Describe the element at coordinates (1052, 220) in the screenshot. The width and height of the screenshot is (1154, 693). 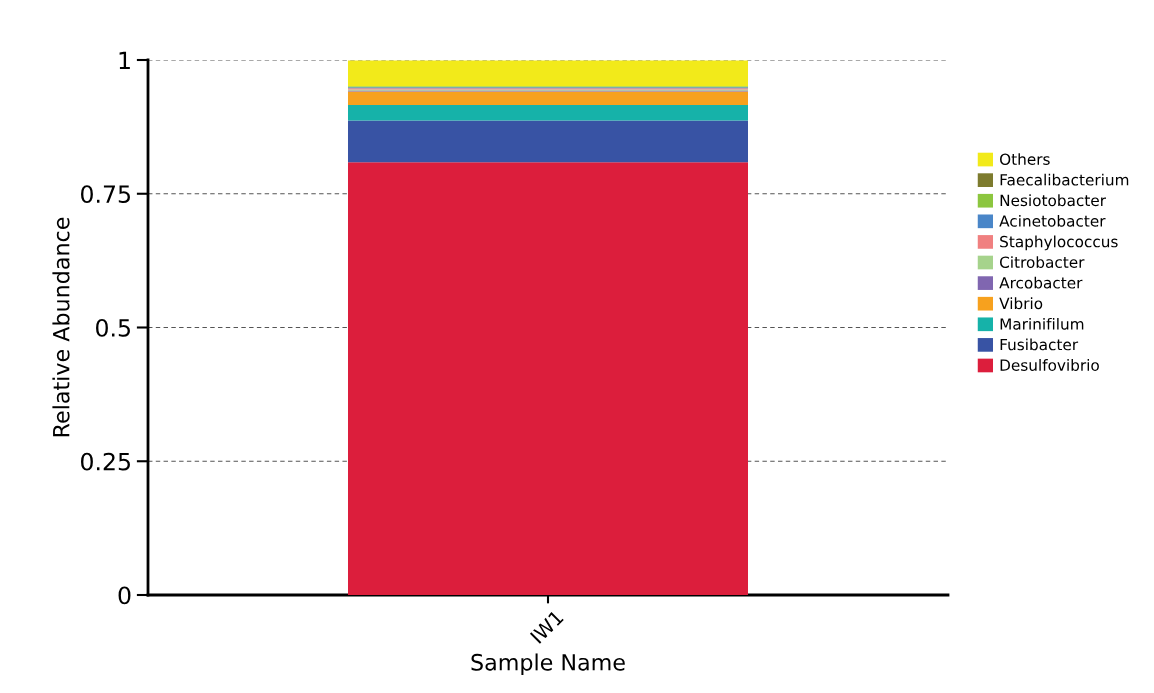
I see `legend-label: Acinetobacter` at that location.